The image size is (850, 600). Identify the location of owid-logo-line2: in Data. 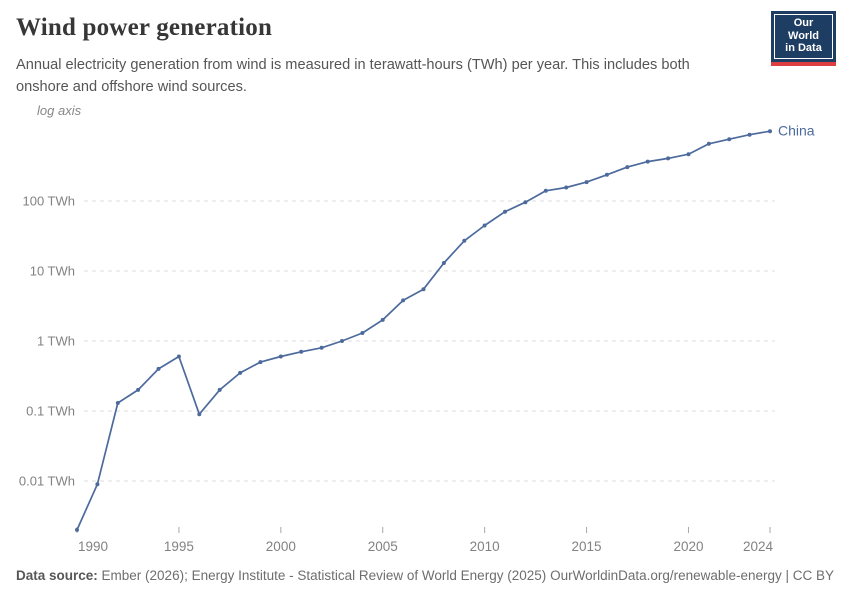
(803, 48).